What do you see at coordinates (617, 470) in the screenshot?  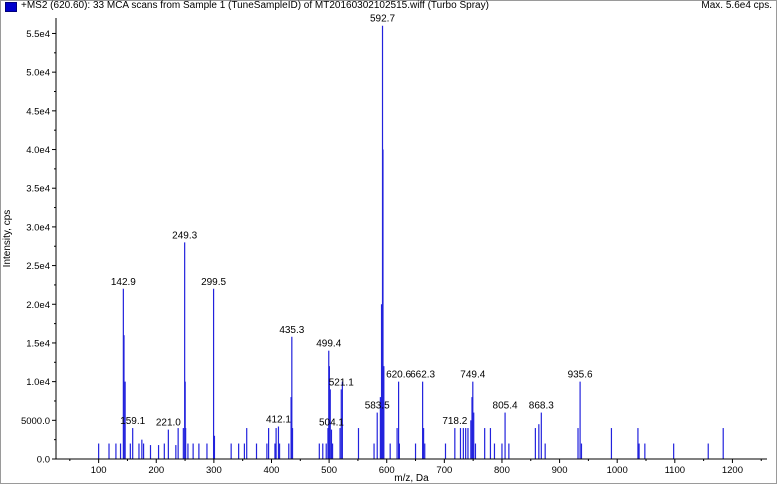 I see `x-tick-label: 1000` at bounding box center [617, 470].